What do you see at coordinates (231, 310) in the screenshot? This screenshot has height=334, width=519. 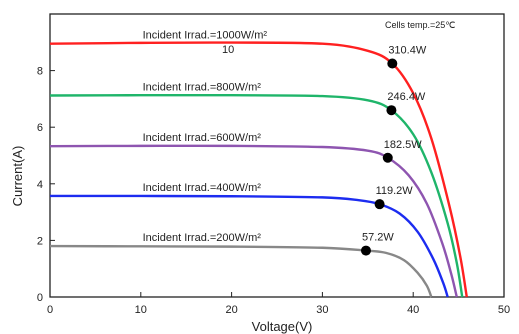 I see `x-tick-label-2: 20` at bounding box center [231, 310].